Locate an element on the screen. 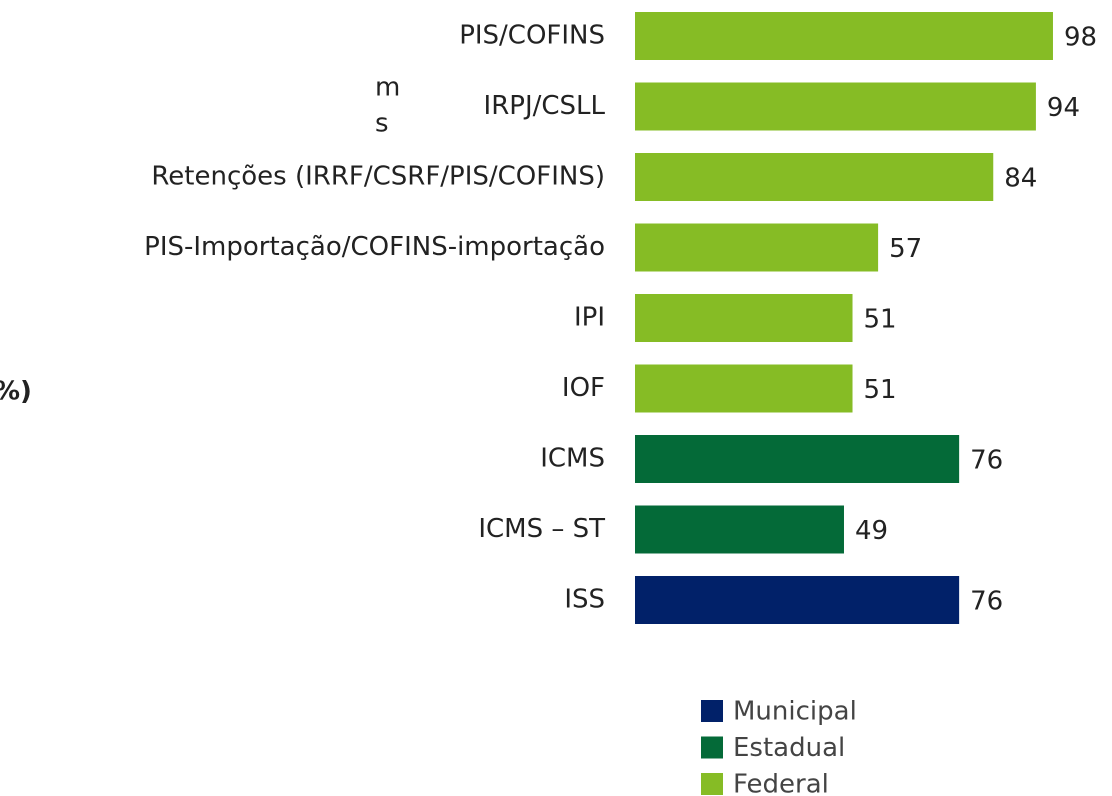  category-label: IRPJ/CSLL is located at coordinates (545, 106).